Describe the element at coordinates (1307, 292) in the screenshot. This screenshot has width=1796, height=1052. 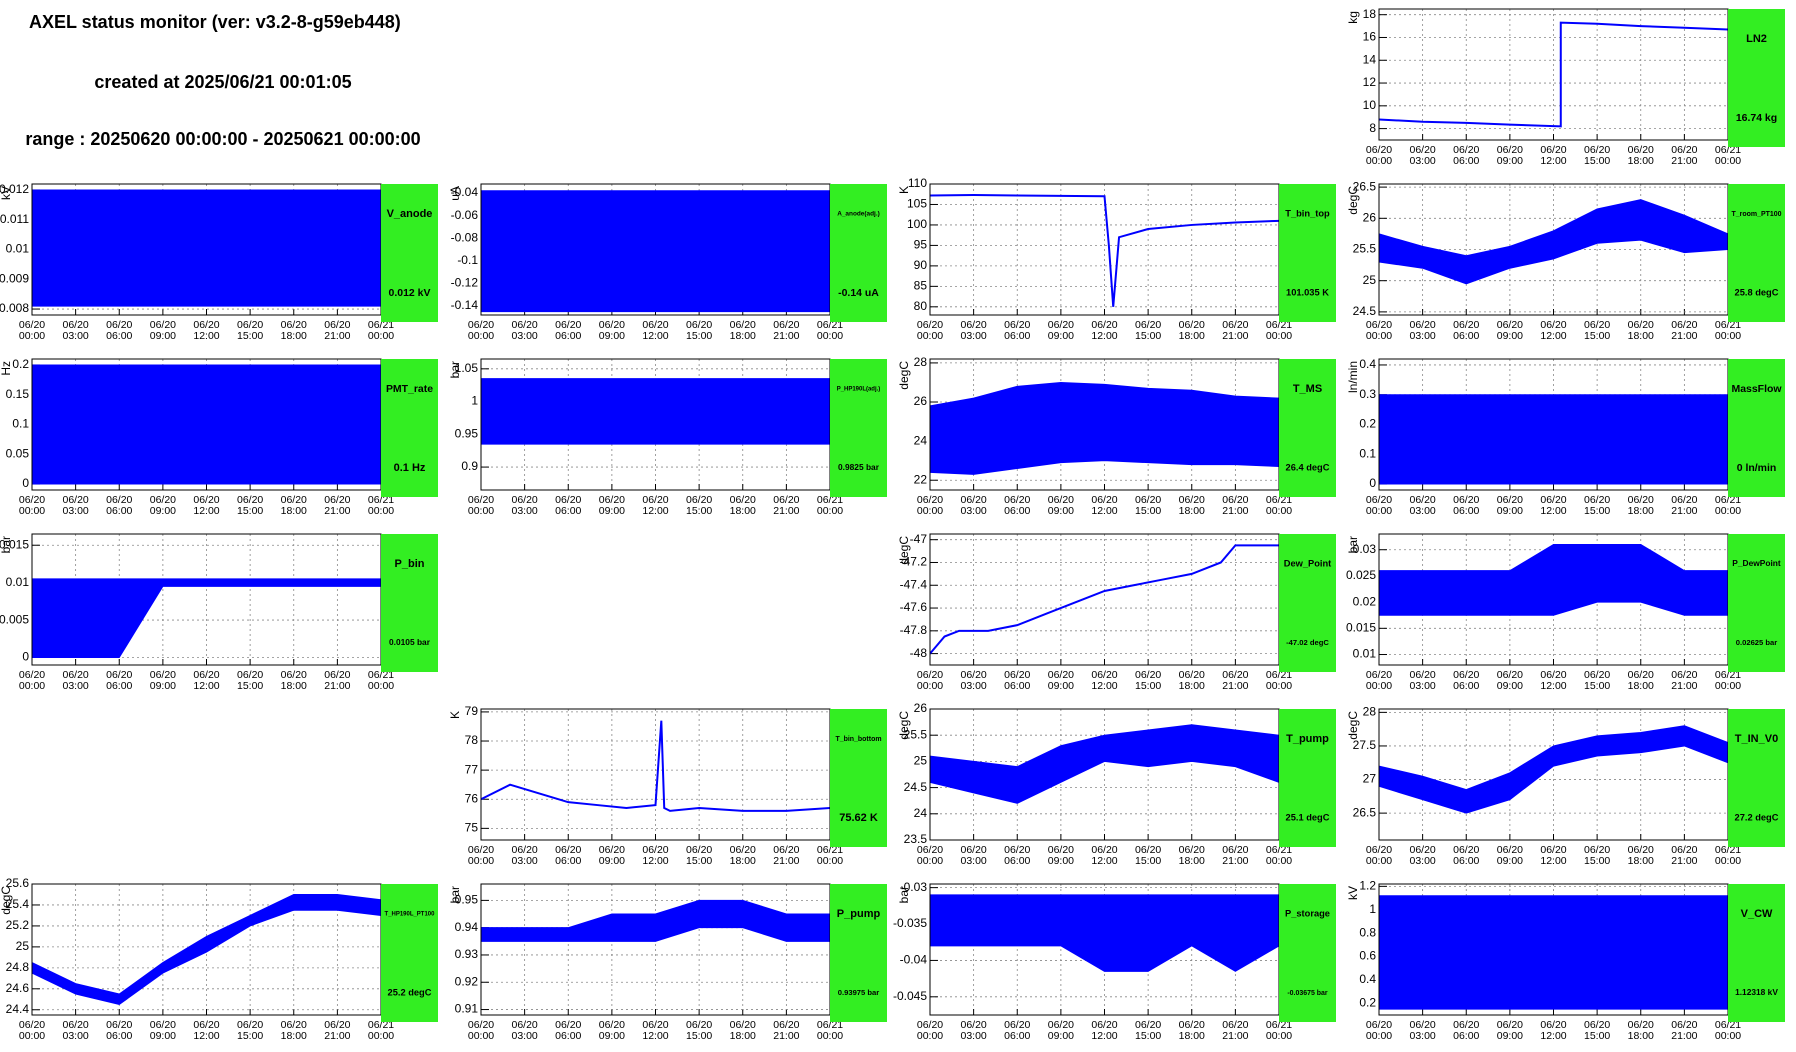
I see `panel-value: 101.035 K` at that location.